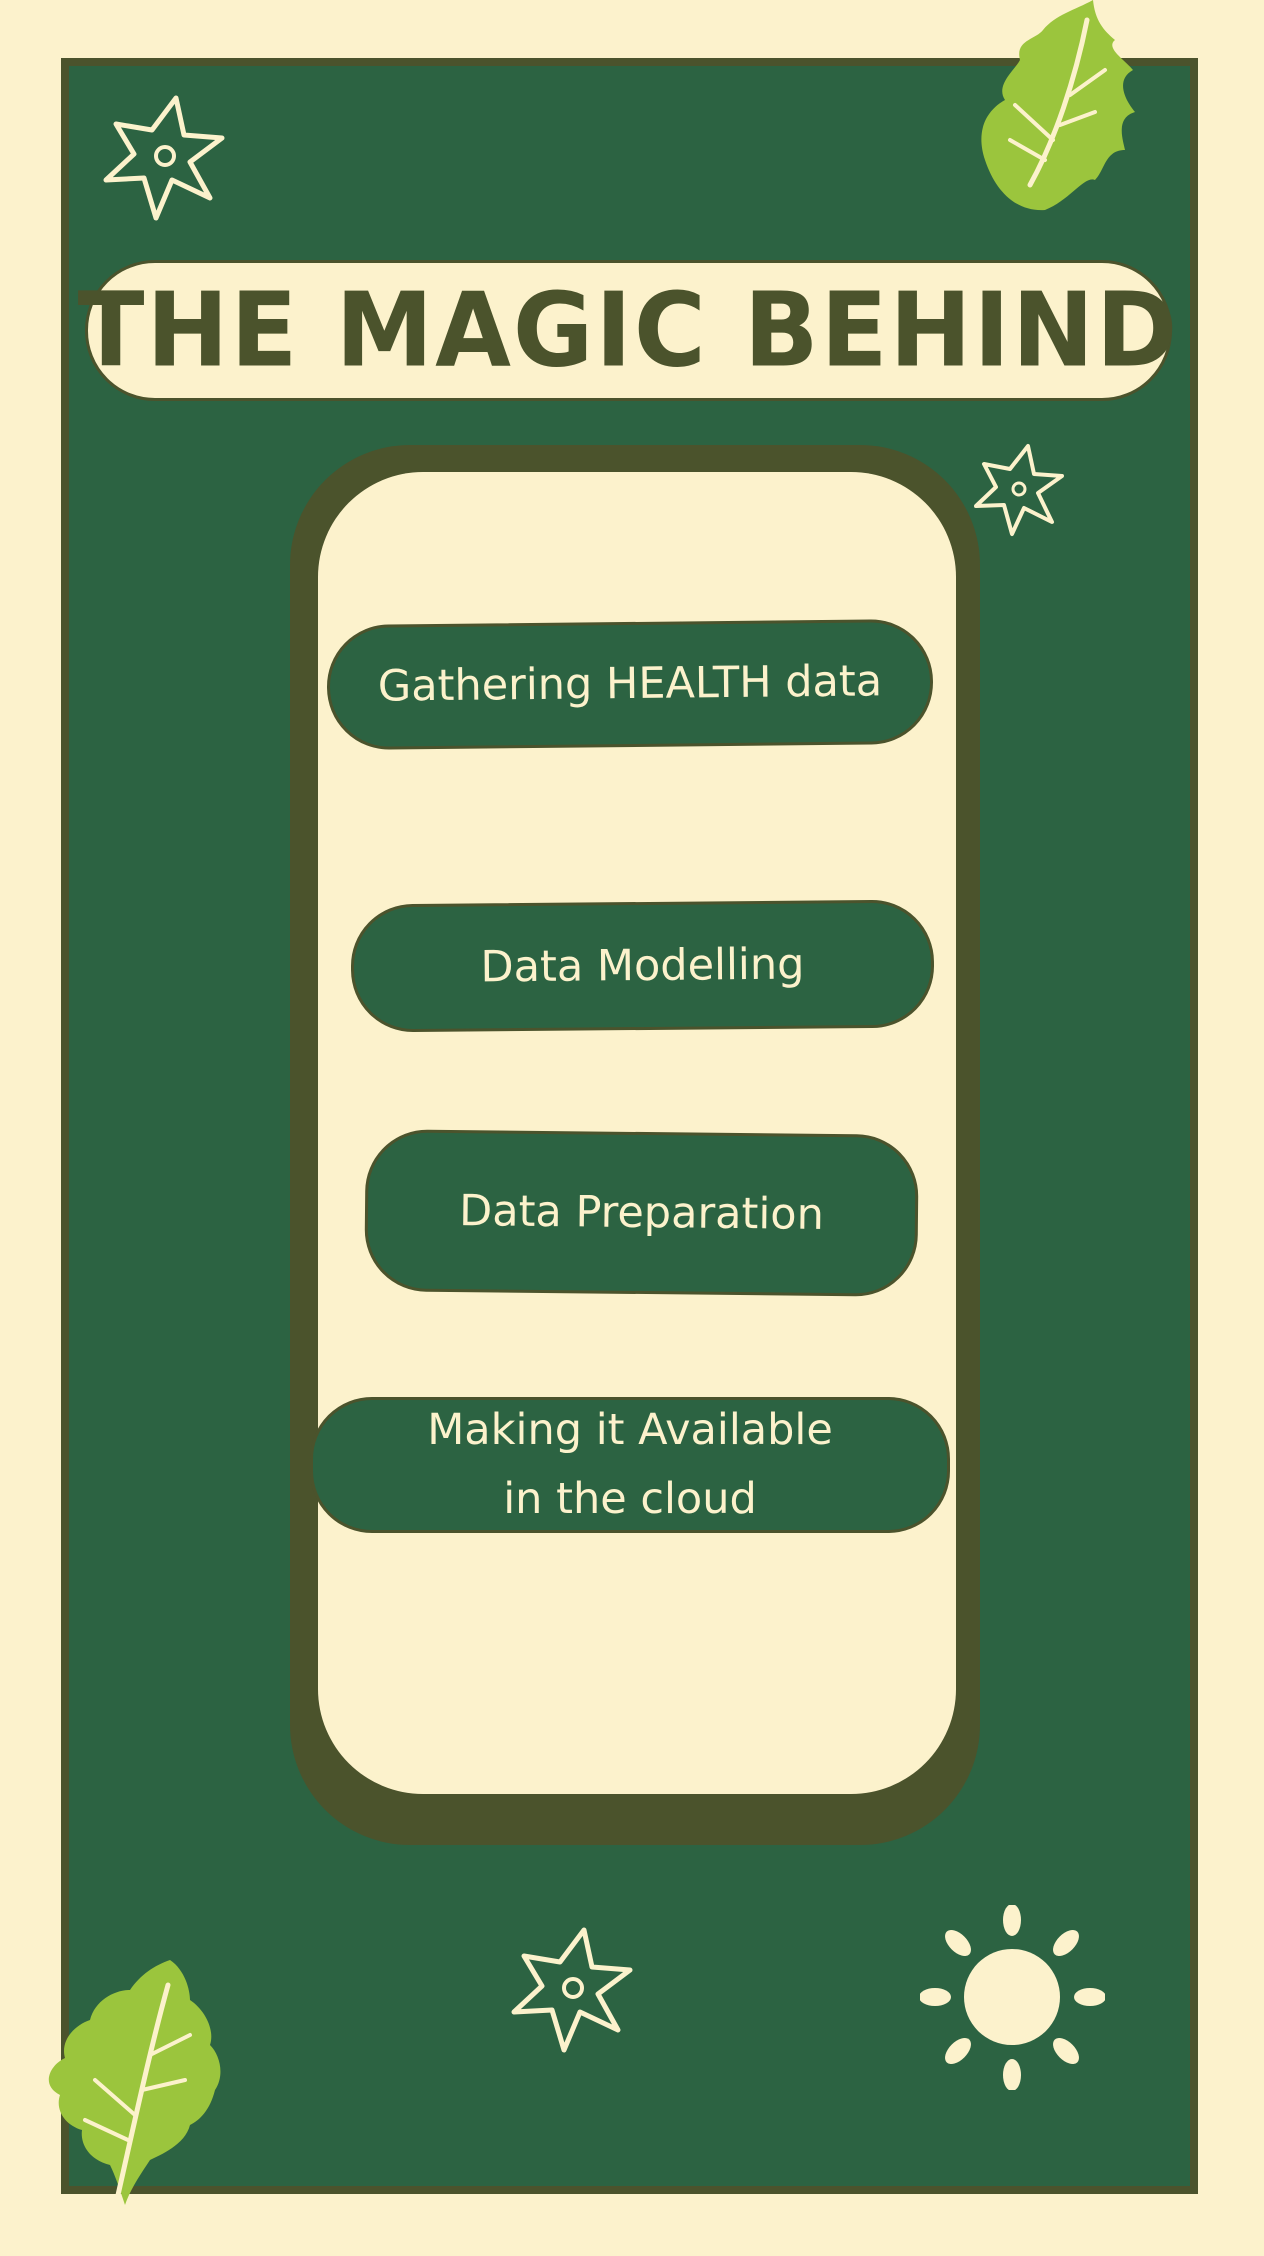 The height and width of the screenshot is (2256, 1264). What do you see at coordinates (641, 1213) in the screenshot?
I see `step-data-preparation: Data Preparation` at bounding box center [641, 1213].